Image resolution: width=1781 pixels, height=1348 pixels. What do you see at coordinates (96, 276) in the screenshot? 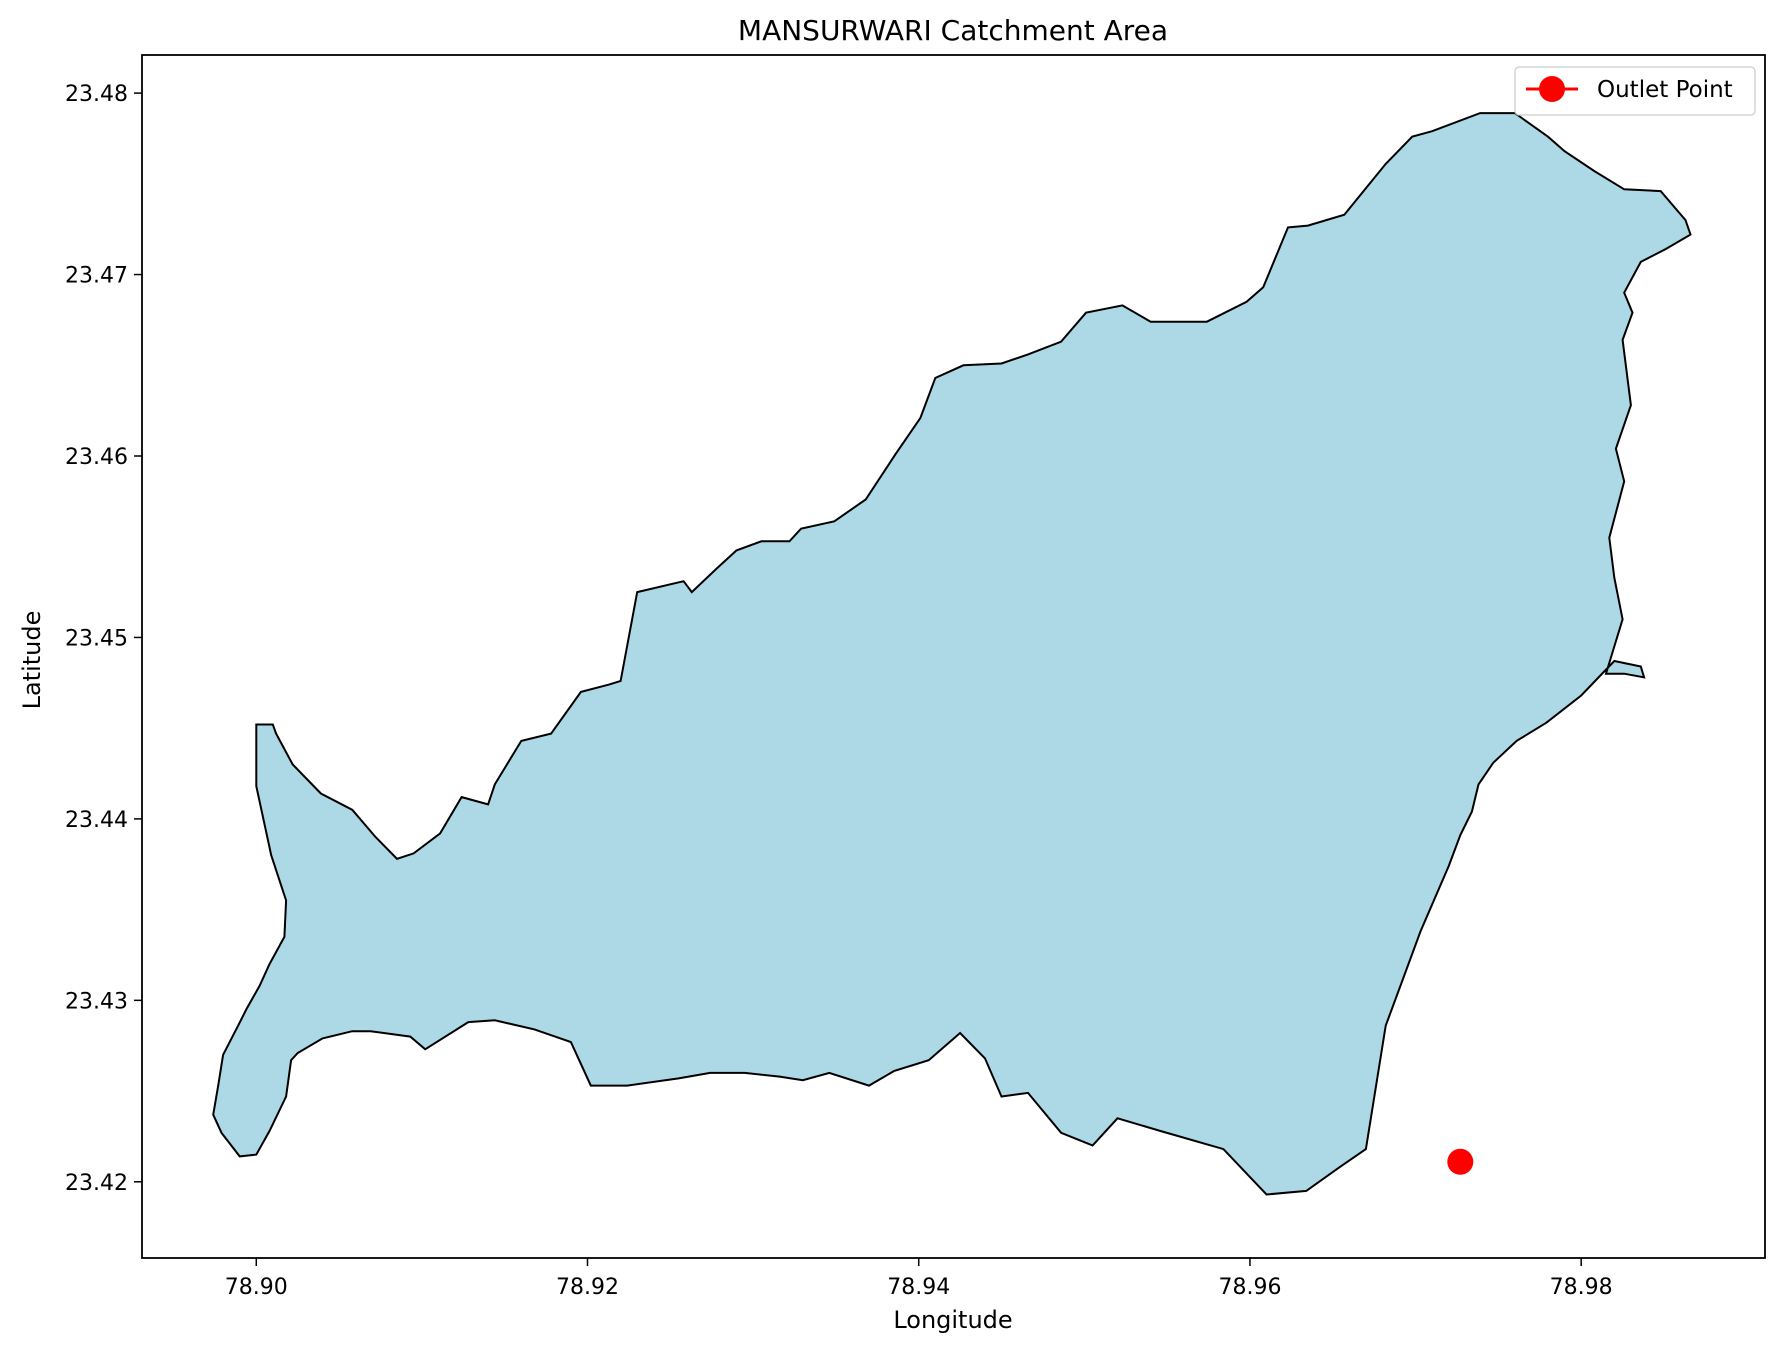
I see `y-tick-label: 23.47` at bounding box center [96, 276].